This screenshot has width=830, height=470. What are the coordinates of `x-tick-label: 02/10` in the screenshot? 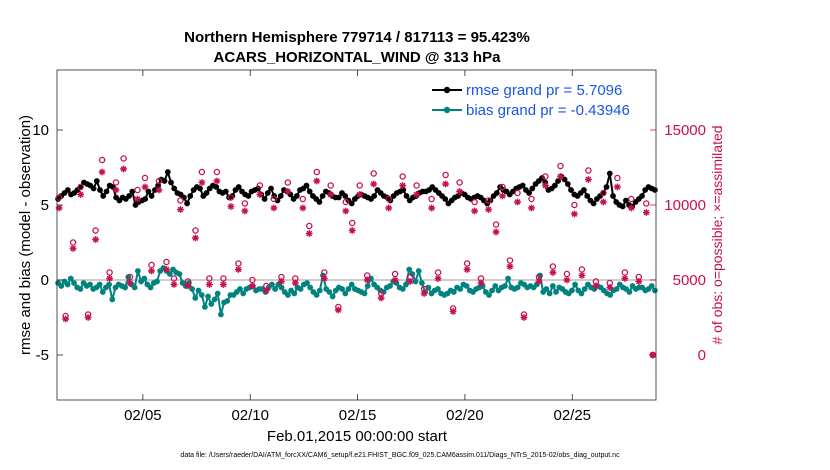 It's located at (250, 415).